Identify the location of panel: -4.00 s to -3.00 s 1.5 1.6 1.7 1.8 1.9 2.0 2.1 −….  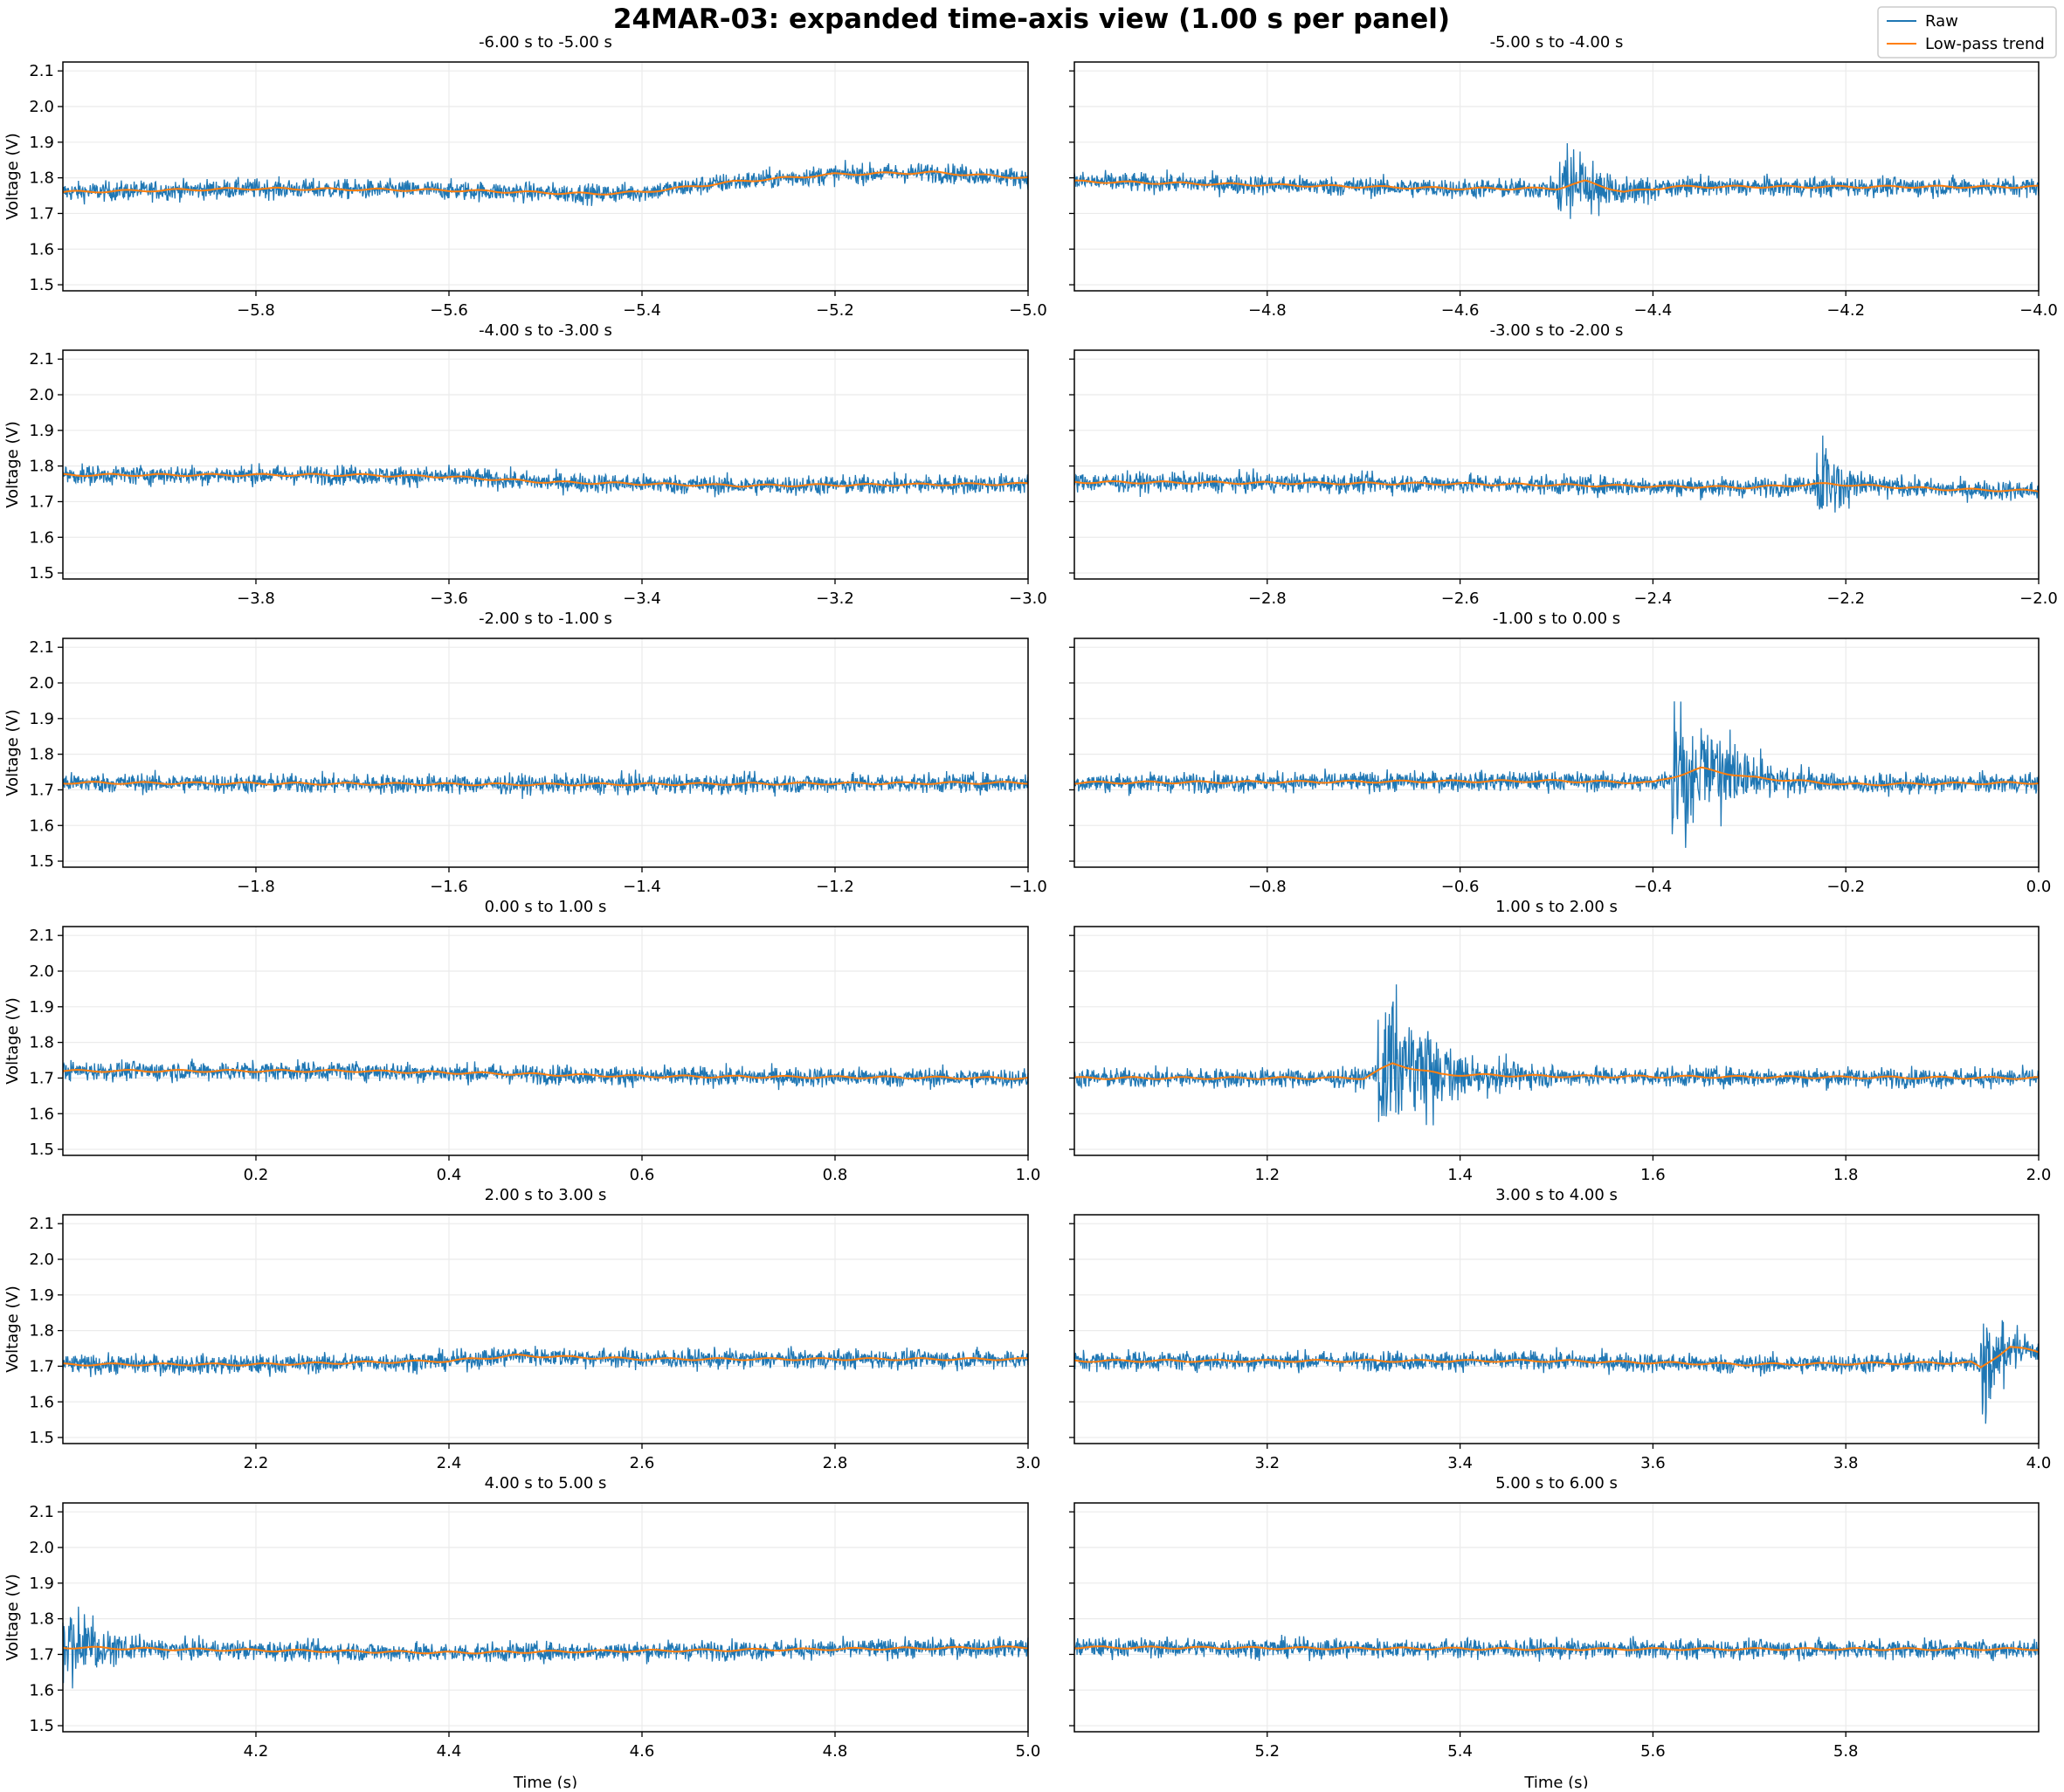
(525, 465).